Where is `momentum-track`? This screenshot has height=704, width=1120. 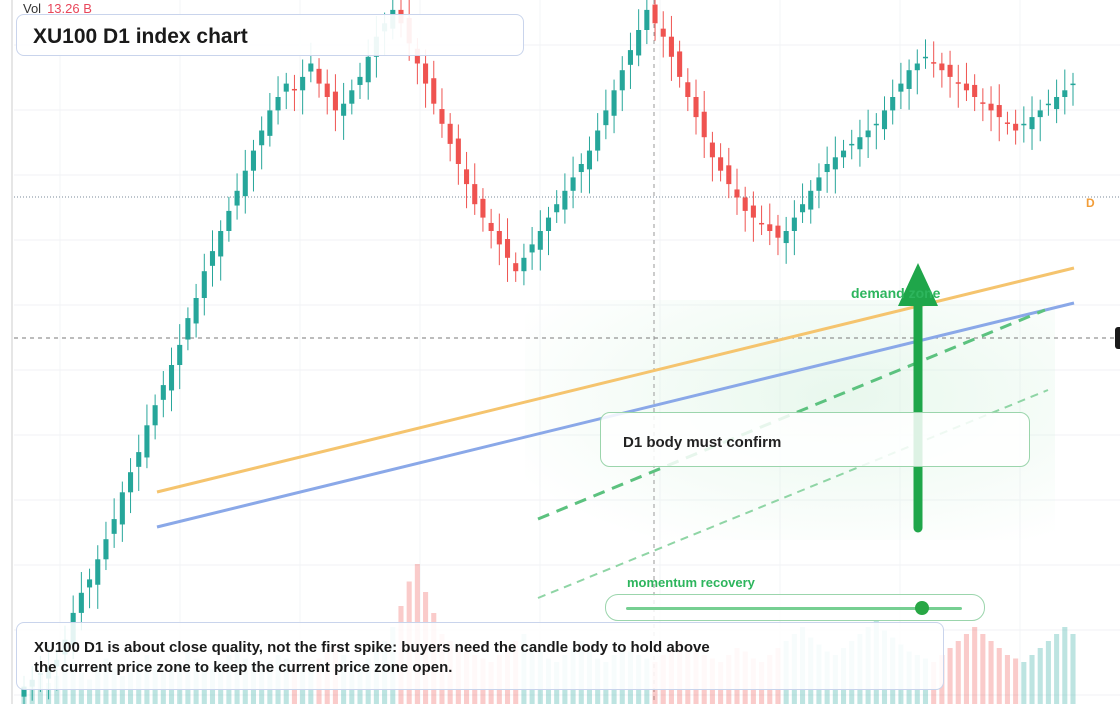
momentum-track is located at coordinates (794, 608).